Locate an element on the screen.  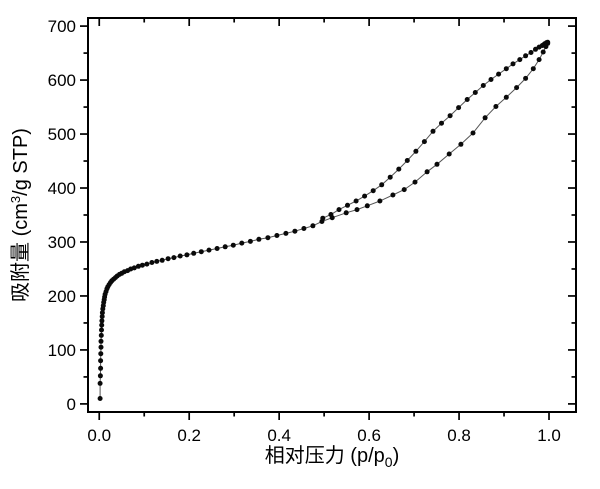
y-tick-label: 100 is located at coordinates (62, 350).